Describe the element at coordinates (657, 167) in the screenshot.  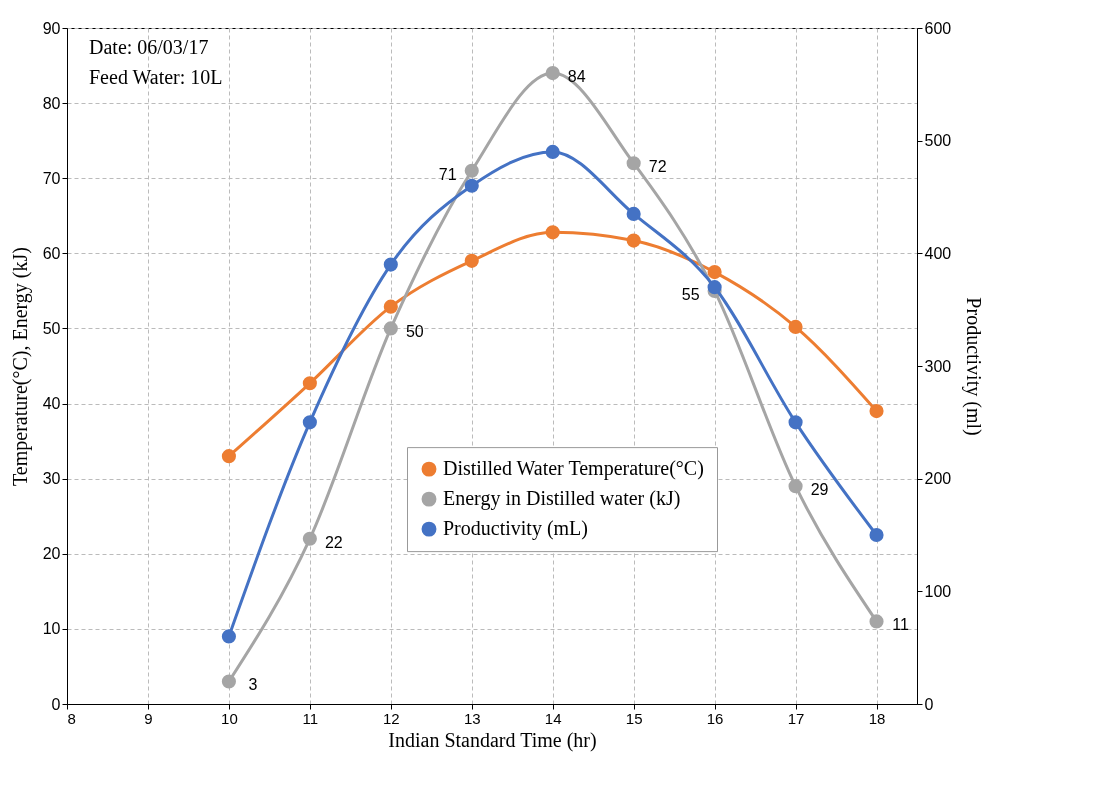
I see `data-label: 72` at that location.